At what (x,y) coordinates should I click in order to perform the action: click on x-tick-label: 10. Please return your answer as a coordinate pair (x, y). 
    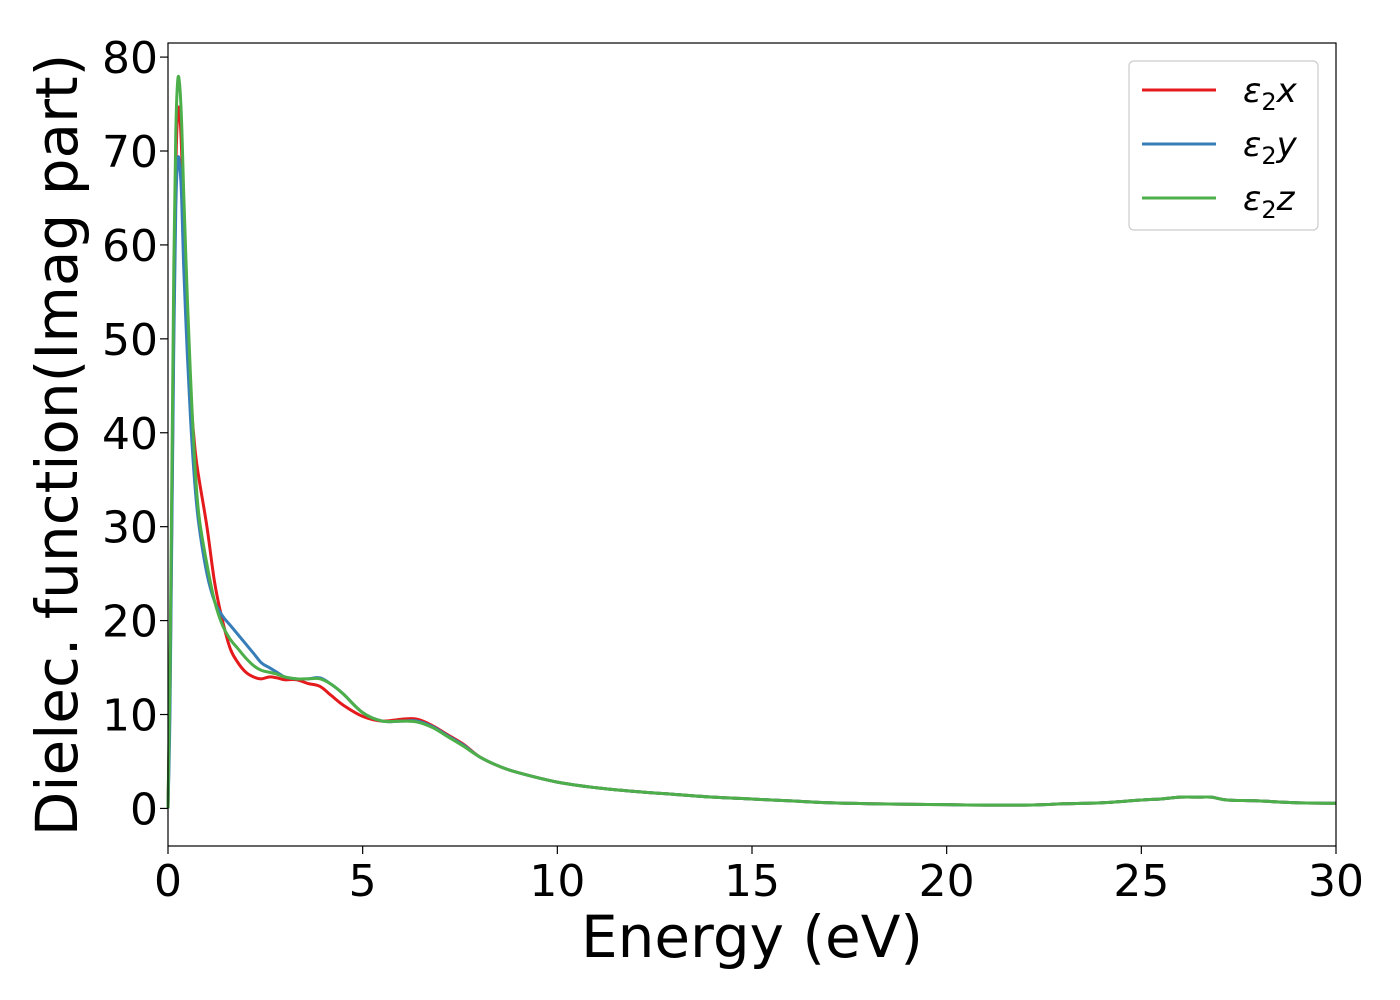
    Looking at the image, I should click on (557, 881).